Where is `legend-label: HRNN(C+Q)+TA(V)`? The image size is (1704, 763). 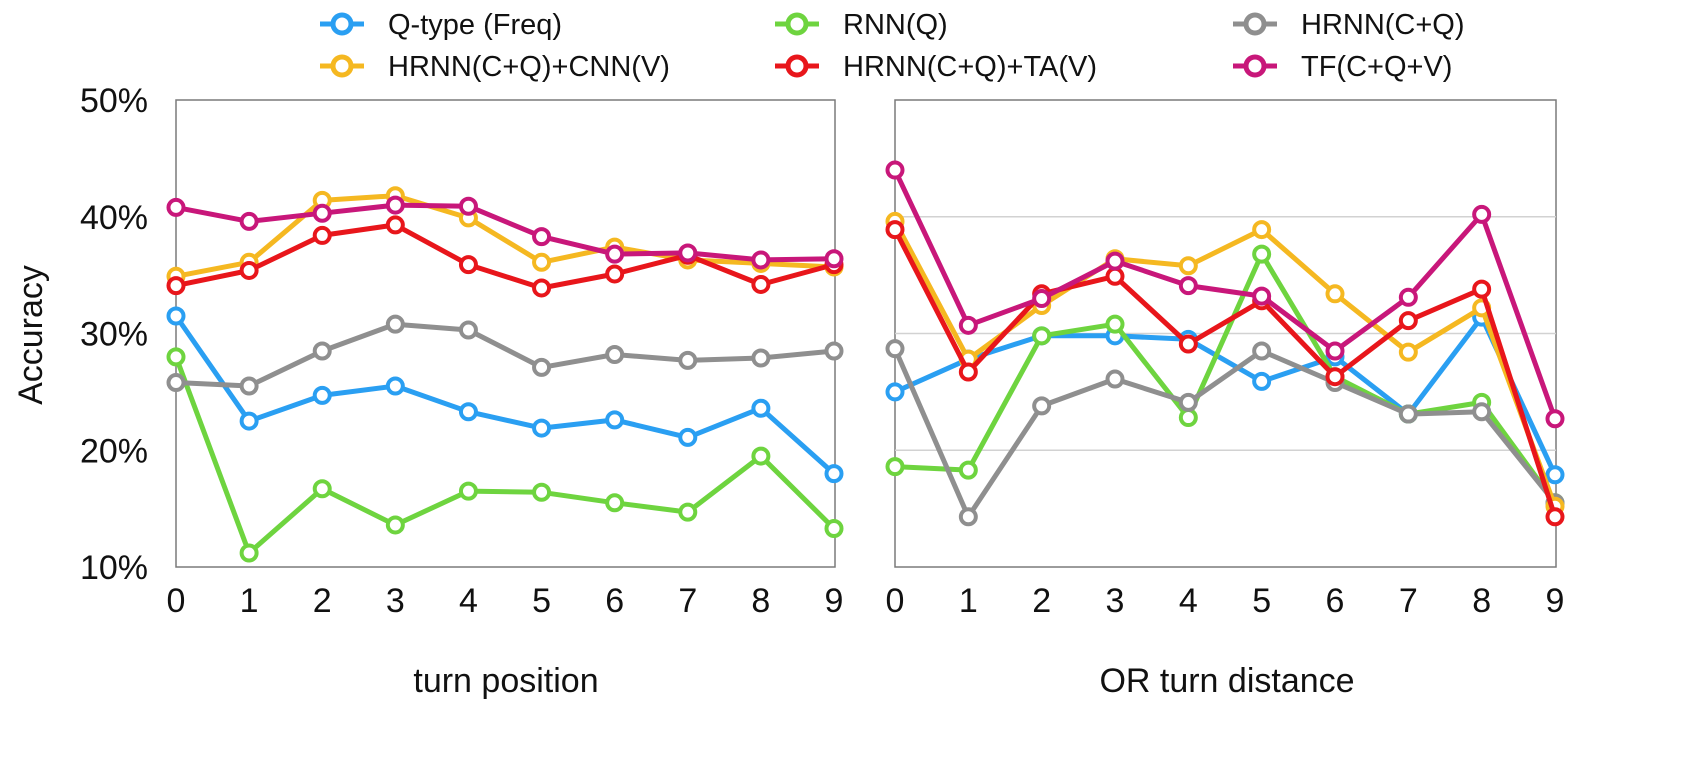
legend-label: HRNN(C+Q)+TA(V) is located at coordinates (970, 67).